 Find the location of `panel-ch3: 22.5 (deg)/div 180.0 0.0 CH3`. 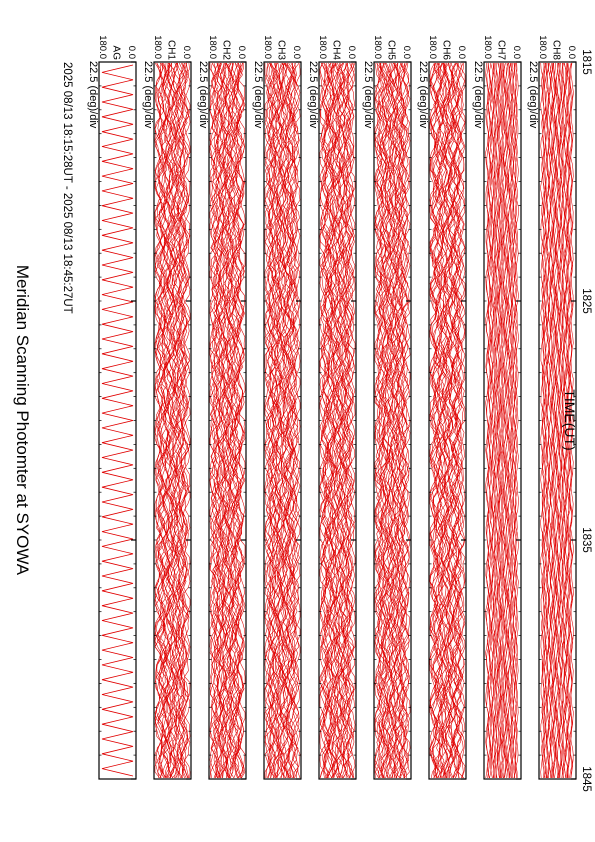

panel-ch3: 22.5 (deg)/div 180.0 0.0 CH3 is located at coordinates (277, 407).